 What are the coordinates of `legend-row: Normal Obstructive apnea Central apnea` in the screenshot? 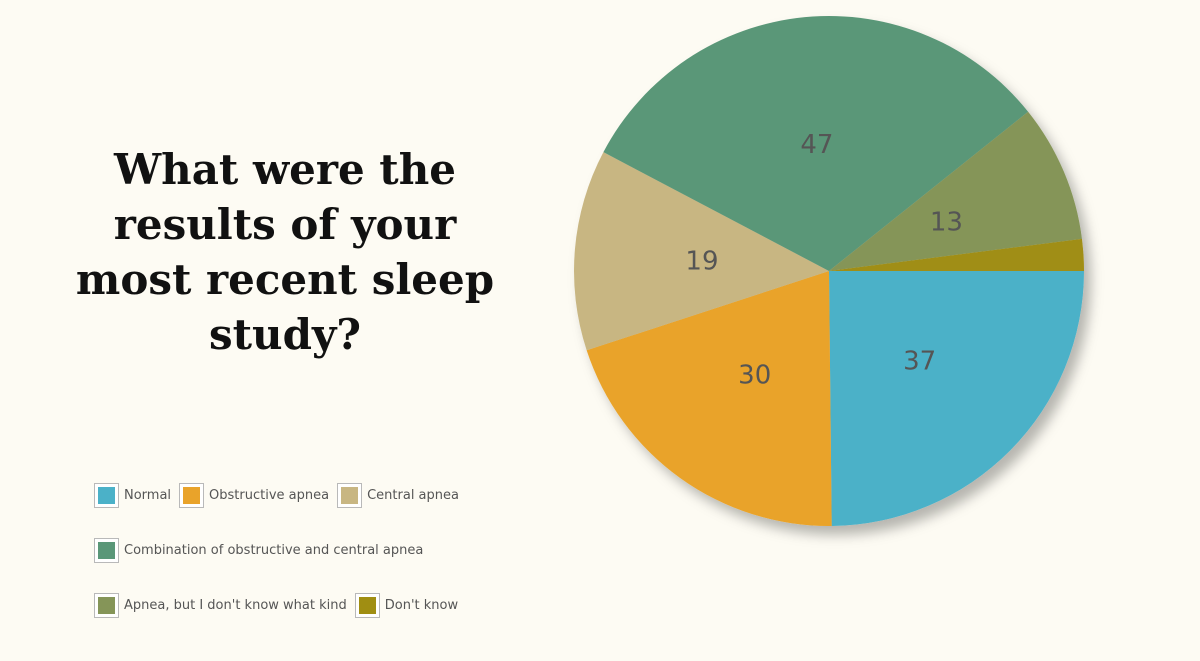 It's located at (307, 495).